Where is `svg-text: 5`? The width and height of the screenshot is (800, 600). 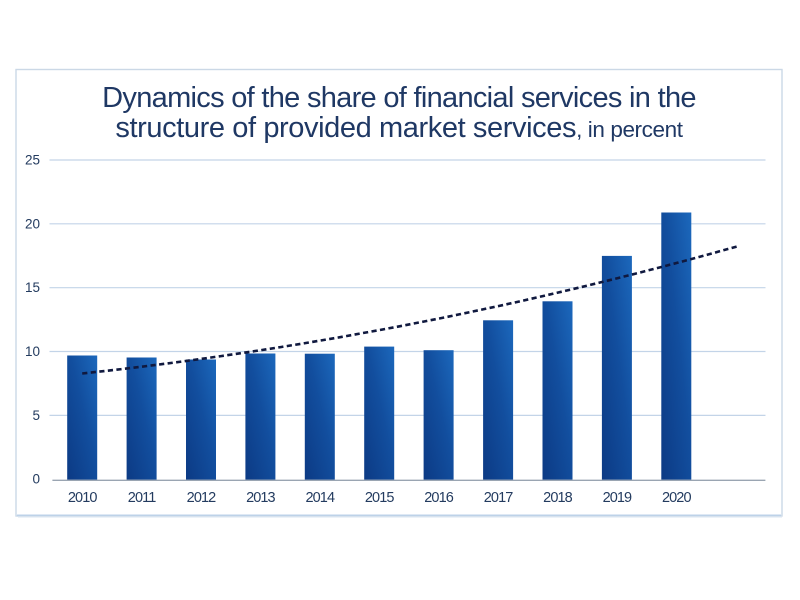
svg-text: 5 is located at coordinates (36, 415).